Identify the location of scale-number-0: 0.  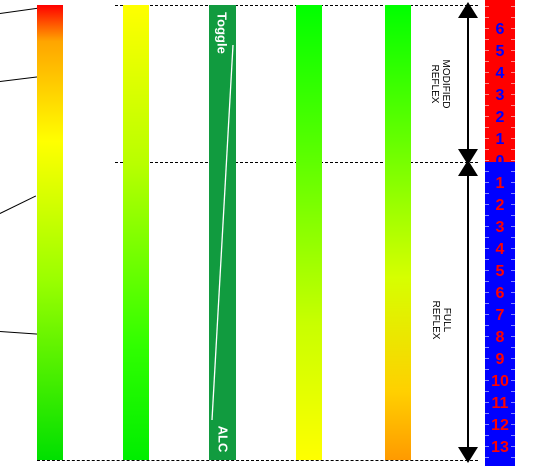
(500, 161).